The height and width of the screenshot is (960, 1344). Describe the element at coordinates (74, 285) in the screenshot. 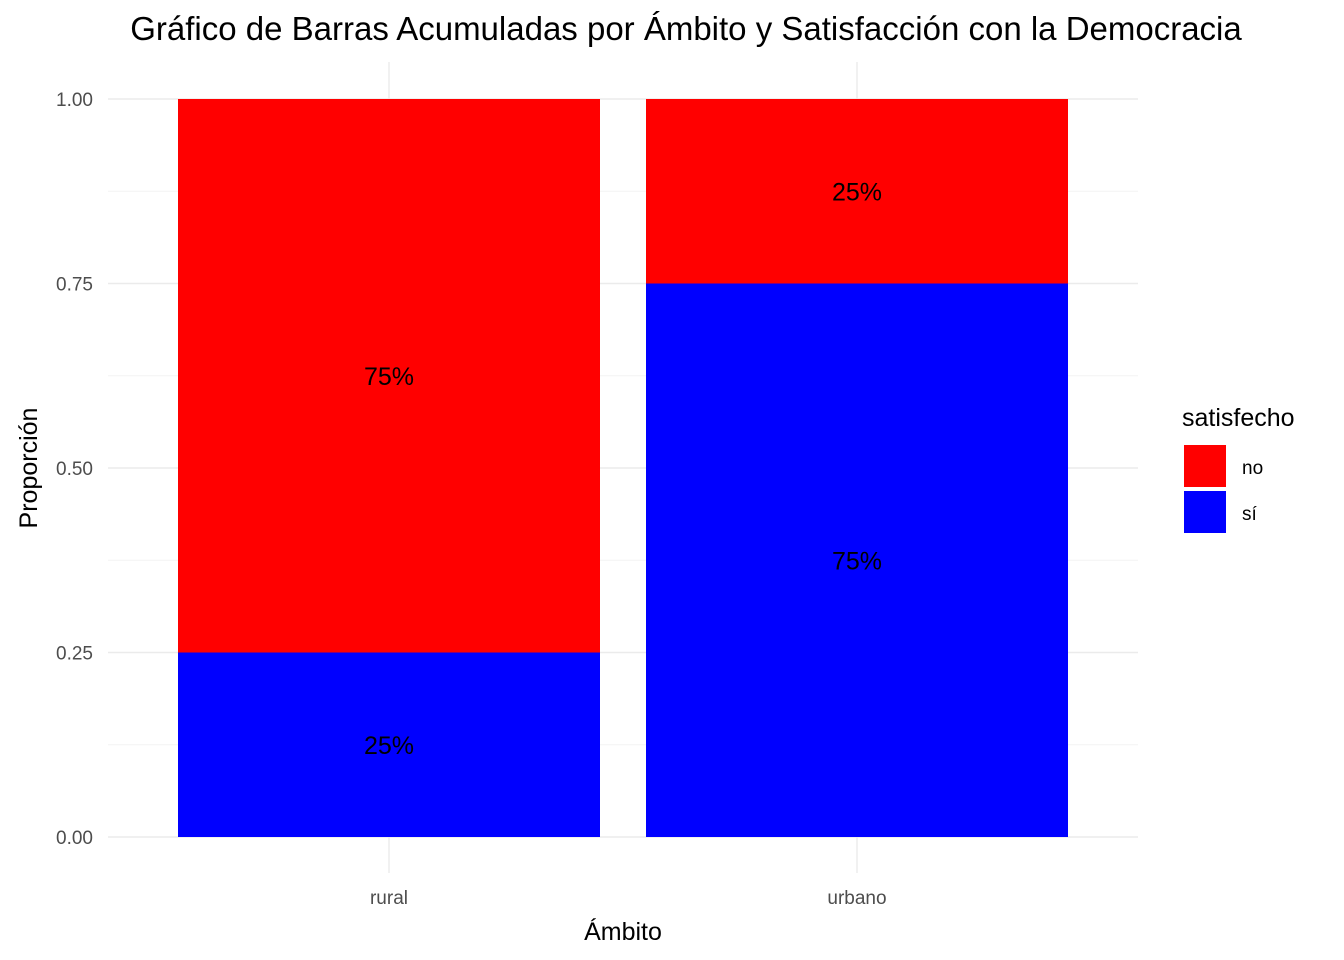

I see `y-tick-label: 0.75` at that location.